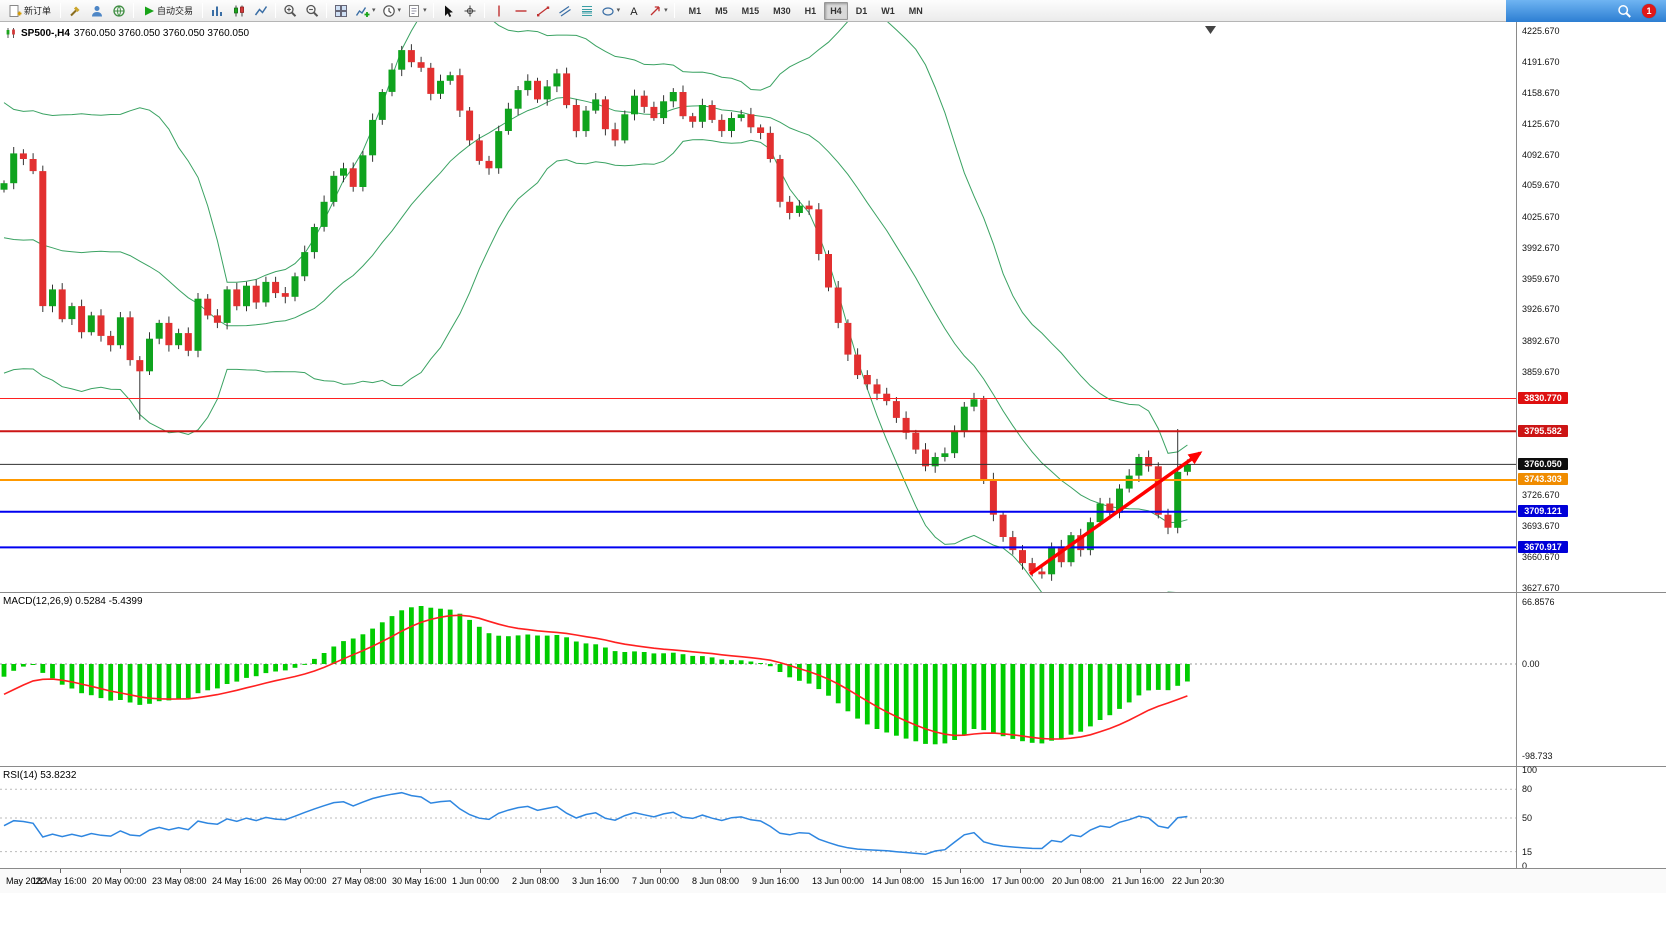 The image size is (1666, 948). What do you see at coordinates (470, 11) in the screenshot?
I see `crosshair-button` at bounding box center [470, 11].